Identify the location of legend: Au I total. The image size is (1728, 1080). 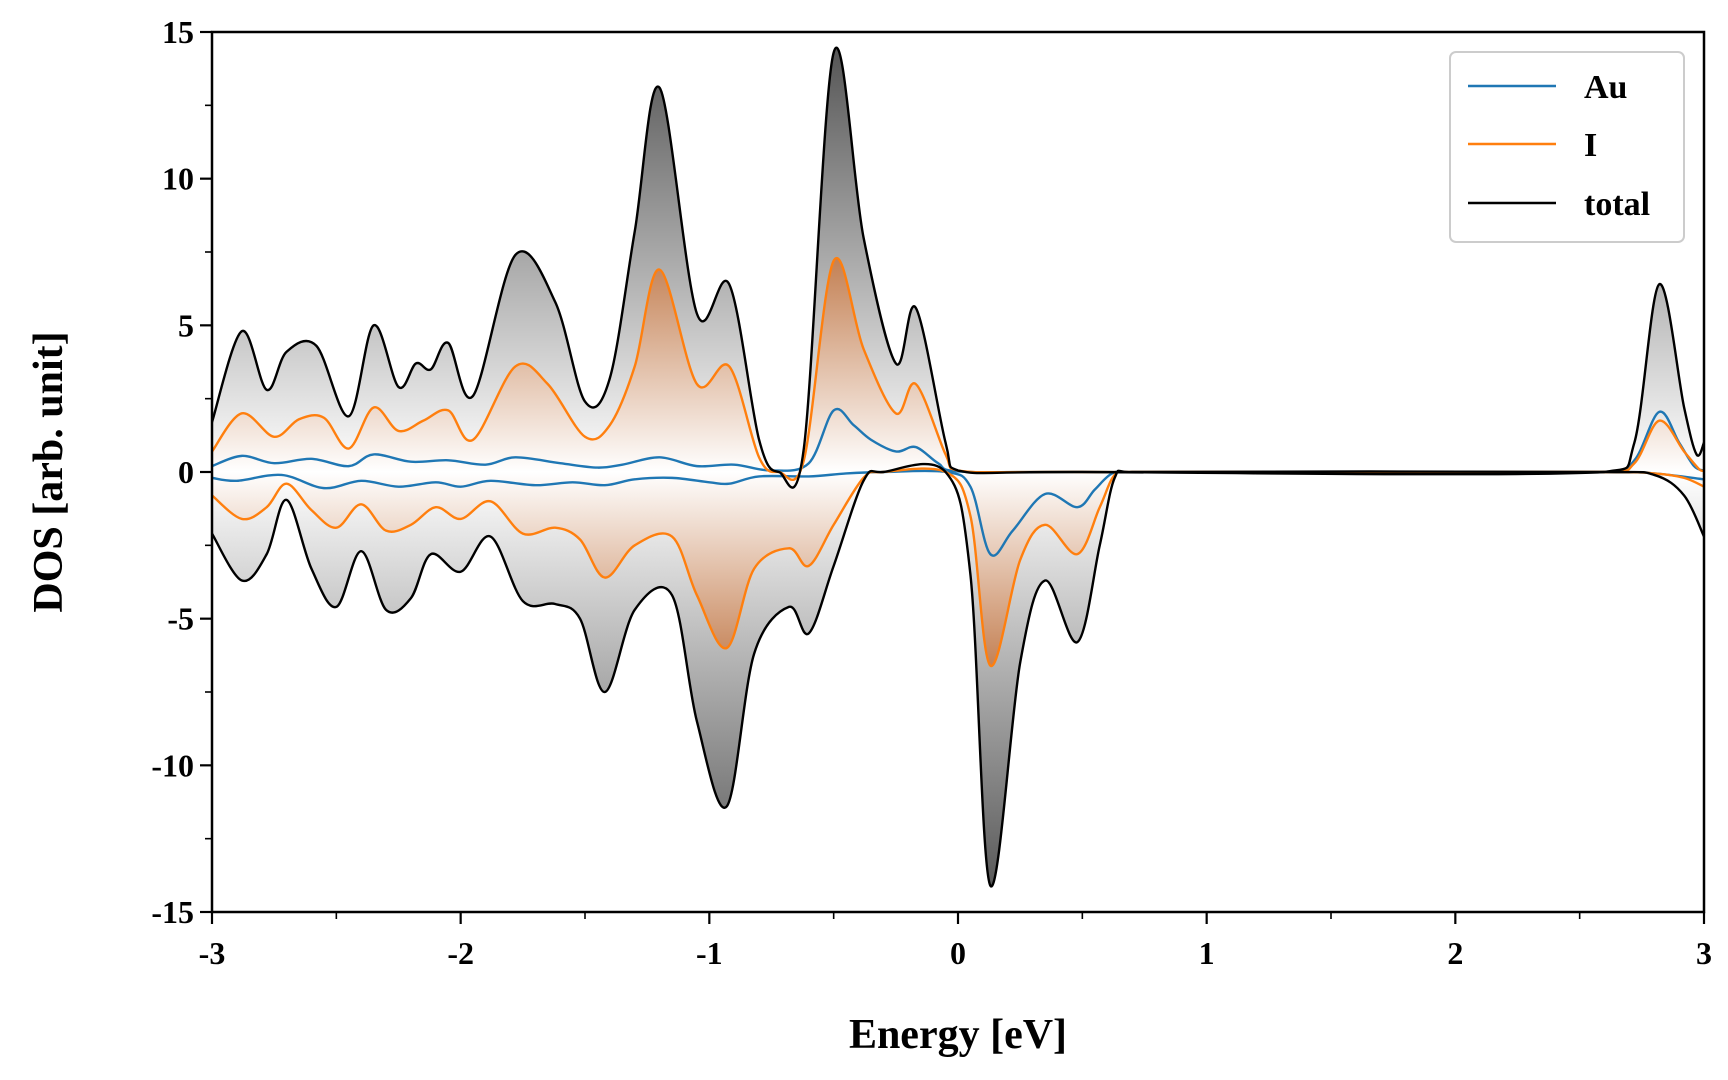
(1567, 147).